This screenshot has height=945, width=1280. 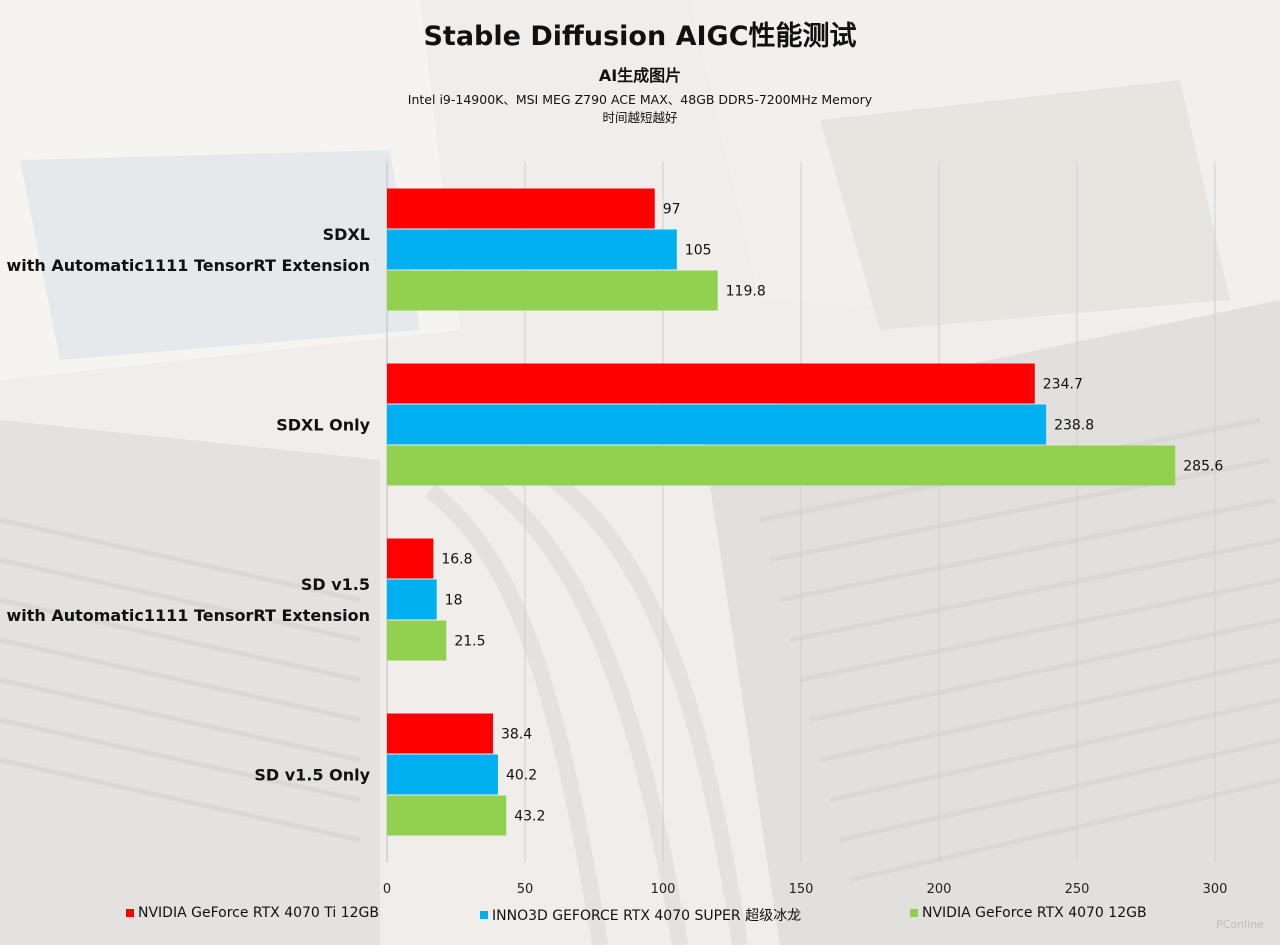 I want to click on legend-label: NVIDIA GeForce RTX 4070 12GB, so click(x=1034, y=913).